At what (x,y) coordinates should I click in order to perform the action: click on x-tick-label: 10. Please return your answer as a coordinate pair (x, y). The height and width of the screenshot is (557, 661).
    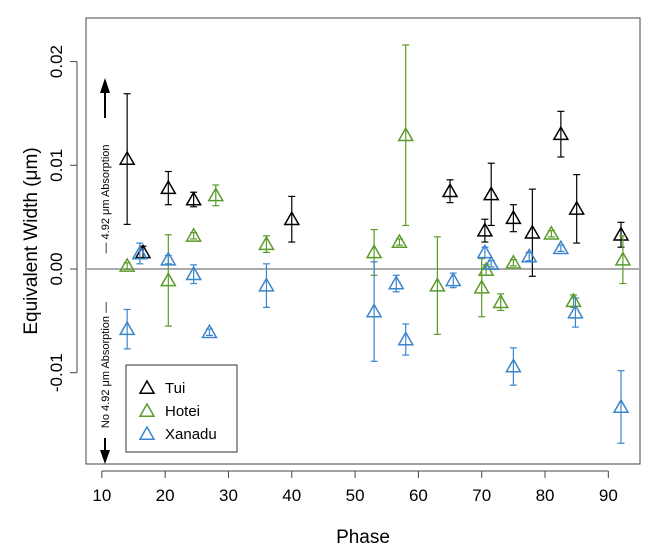
    Looking at the image, I should click on (101, 495).